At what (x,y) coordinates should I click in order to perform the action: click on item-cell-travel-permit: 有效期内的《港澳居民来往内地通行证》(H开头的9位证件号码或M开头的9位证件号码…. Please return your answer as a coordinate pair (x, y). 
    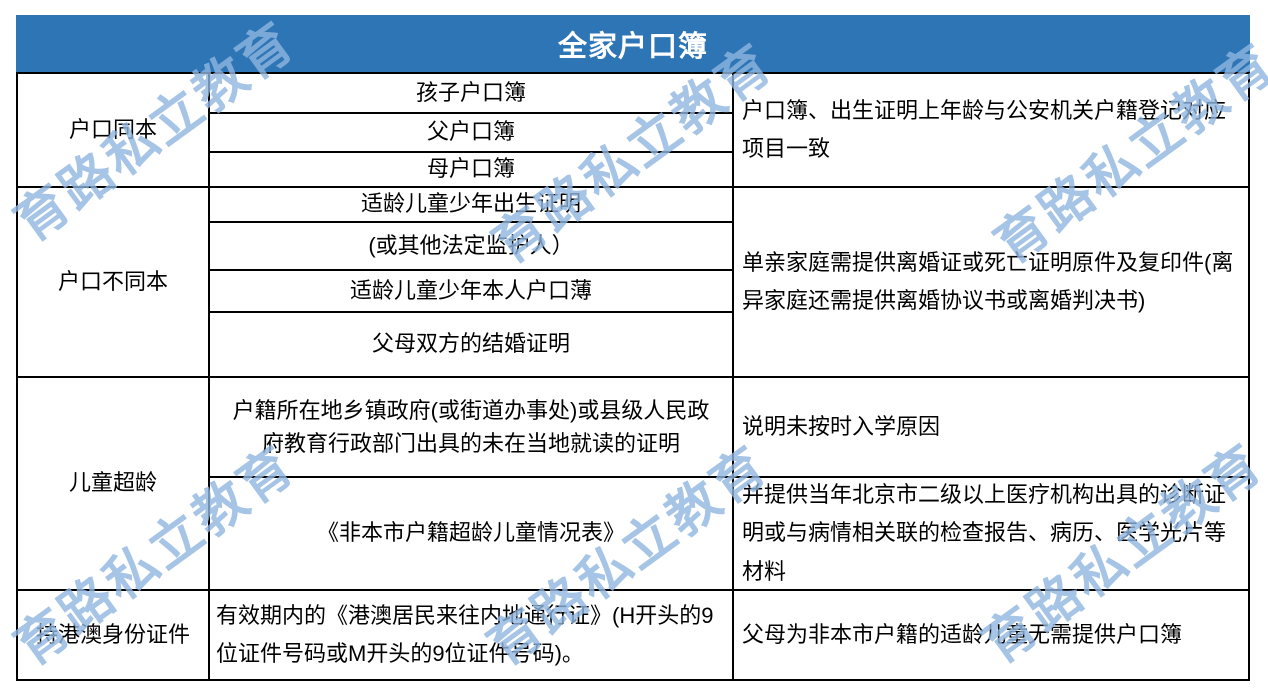
    Looking at the image, I should click on (471, 635).